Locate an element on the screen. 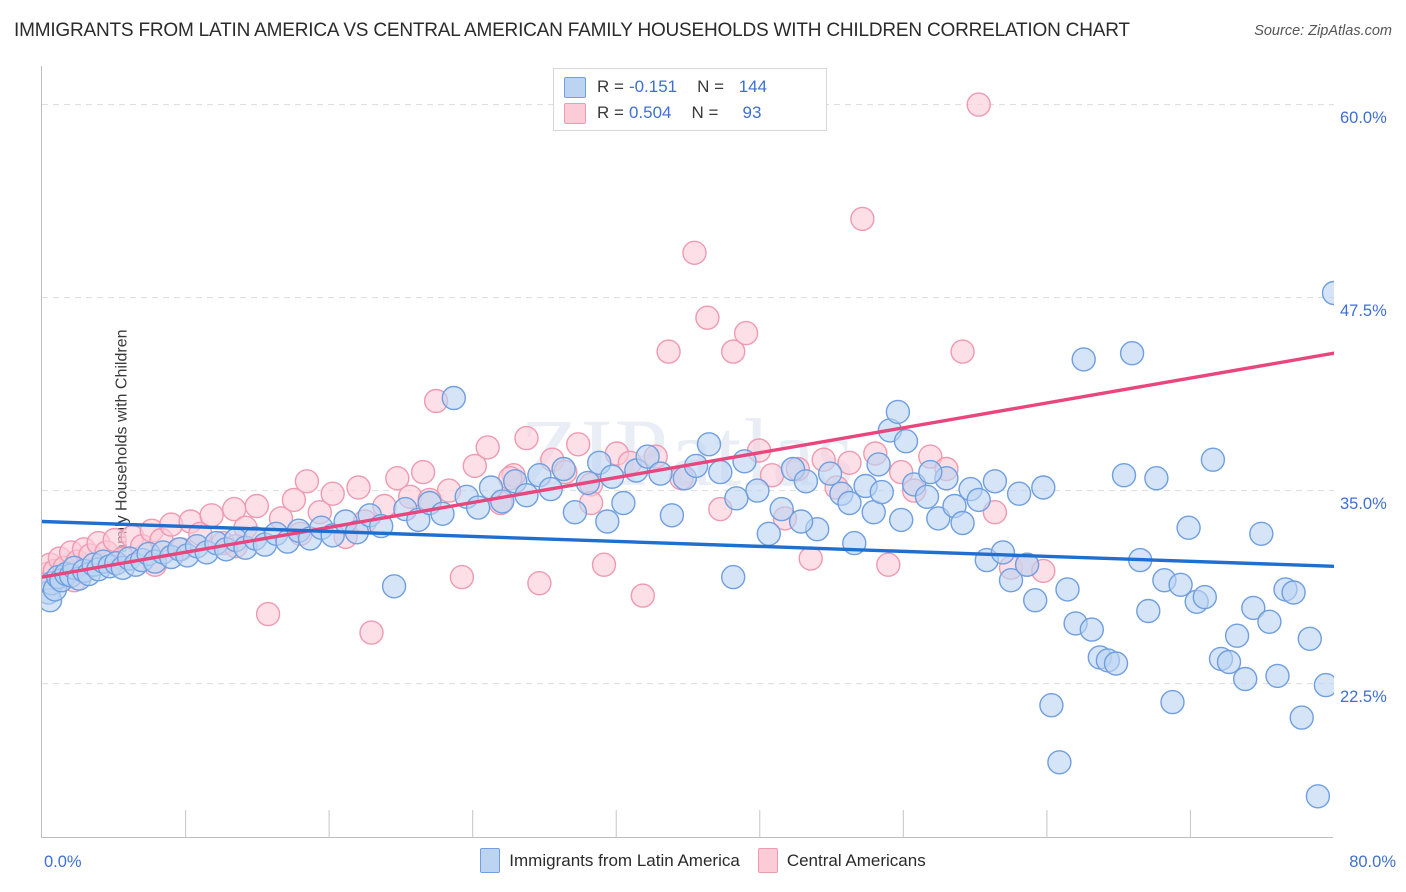 This screenshot has height=892, width=1406. source-attribution: Source: ZipAtlas.com is located at coordinates (1323, 31).